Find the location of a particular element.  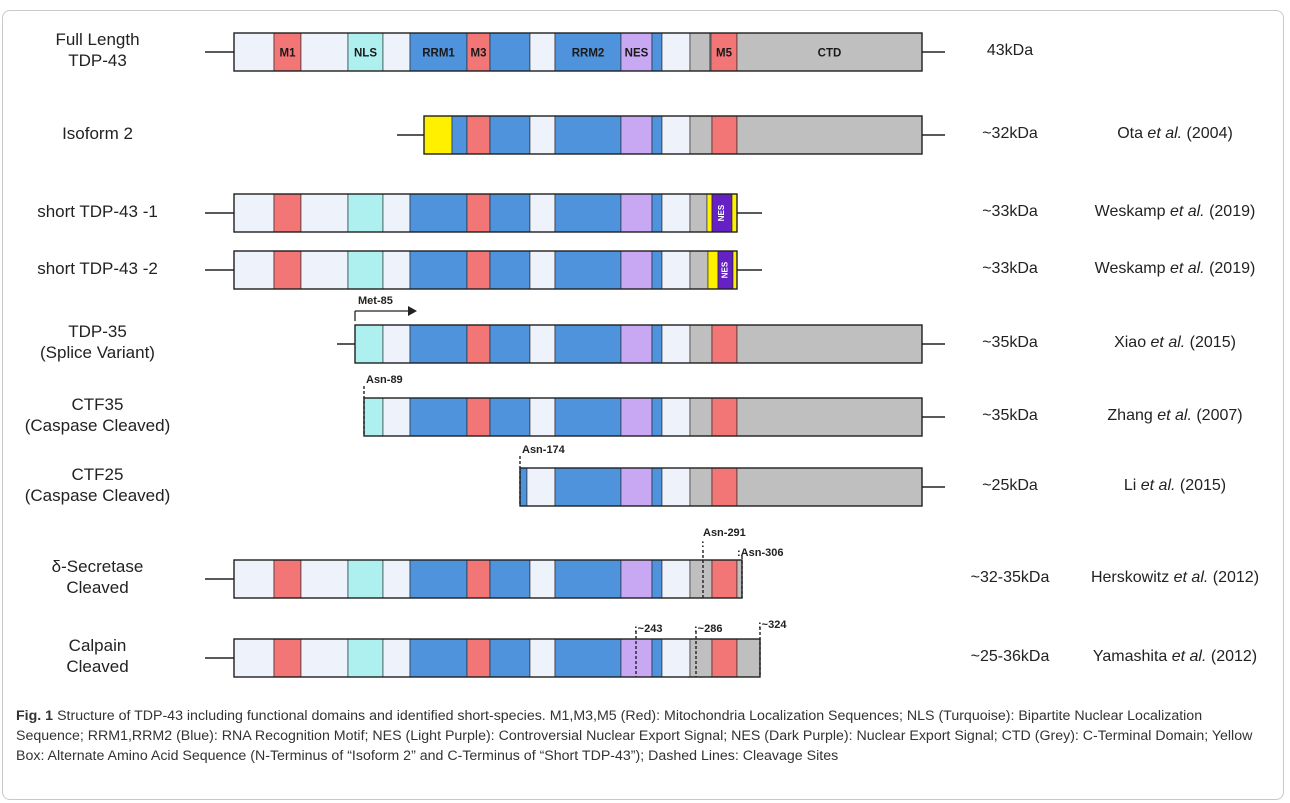

row-9-bar is located at coordinates (483, 658).